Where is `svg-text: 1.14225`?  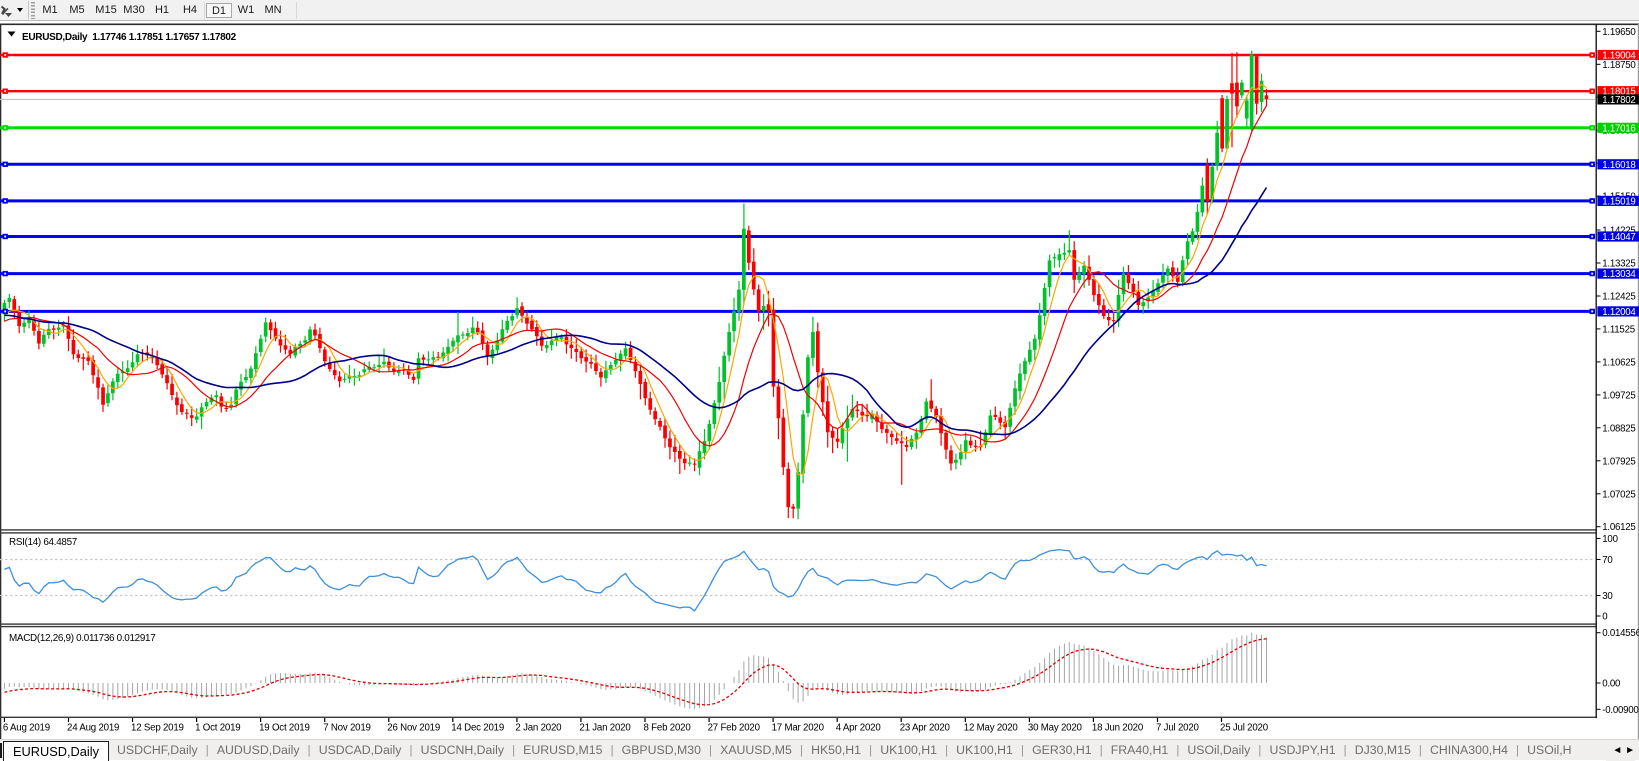 svg-text: 1.14225 is located at coordinates (1618, 231).